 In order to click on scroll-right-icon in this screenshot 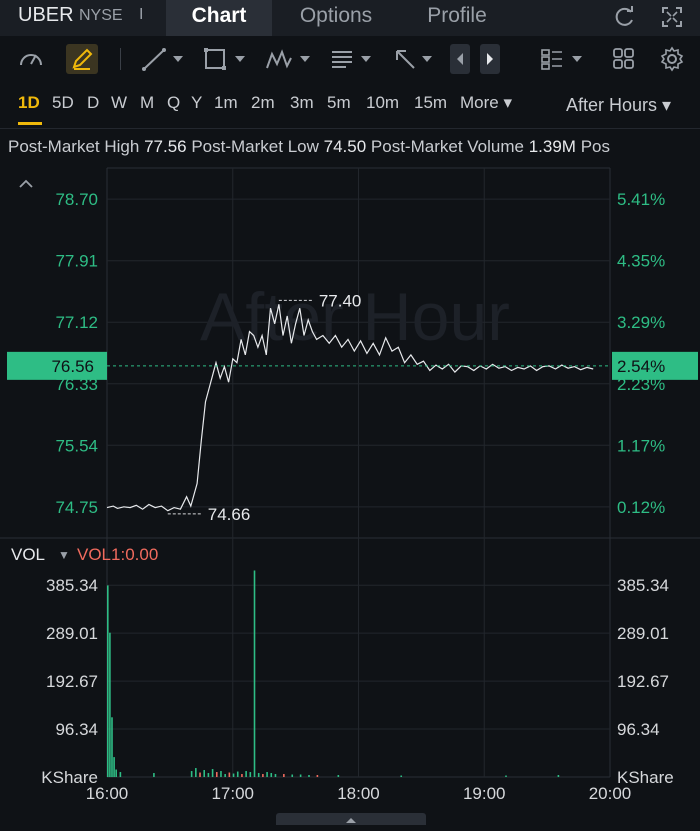, I will do `click(490, 59)`.